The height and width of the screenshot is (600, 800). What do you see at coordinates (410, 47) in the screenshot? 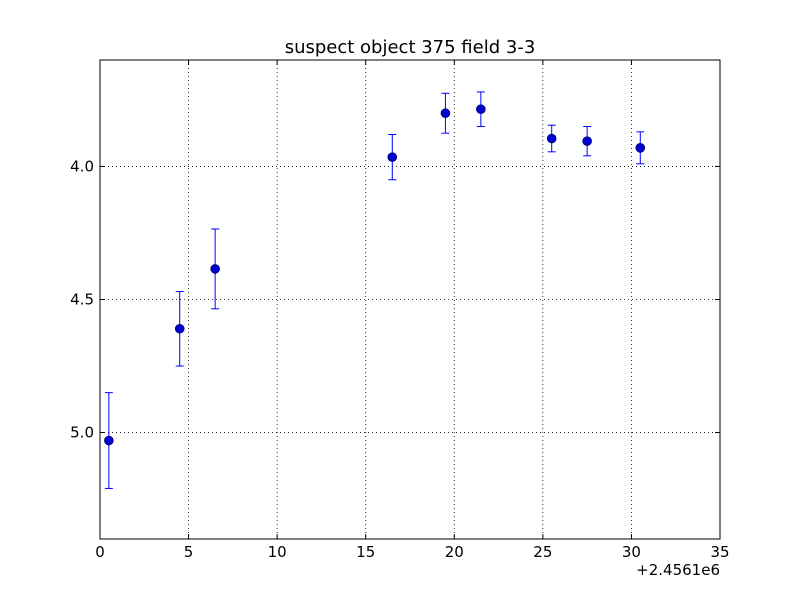
I see `chart-title: suspect object 375 field 3-3` at bounding box center [410, 47].